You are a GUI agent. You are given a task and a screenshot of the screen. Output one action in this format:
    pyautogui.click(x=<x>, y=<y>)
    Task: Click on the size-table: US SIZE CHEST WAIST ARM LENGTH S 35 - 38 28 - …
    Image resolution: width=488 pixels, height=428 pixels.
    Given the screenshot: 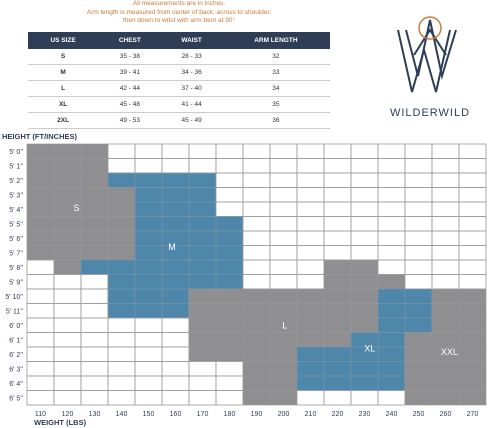 What is the action you would take?
    pyautogui.click(x=179, y=80)
    